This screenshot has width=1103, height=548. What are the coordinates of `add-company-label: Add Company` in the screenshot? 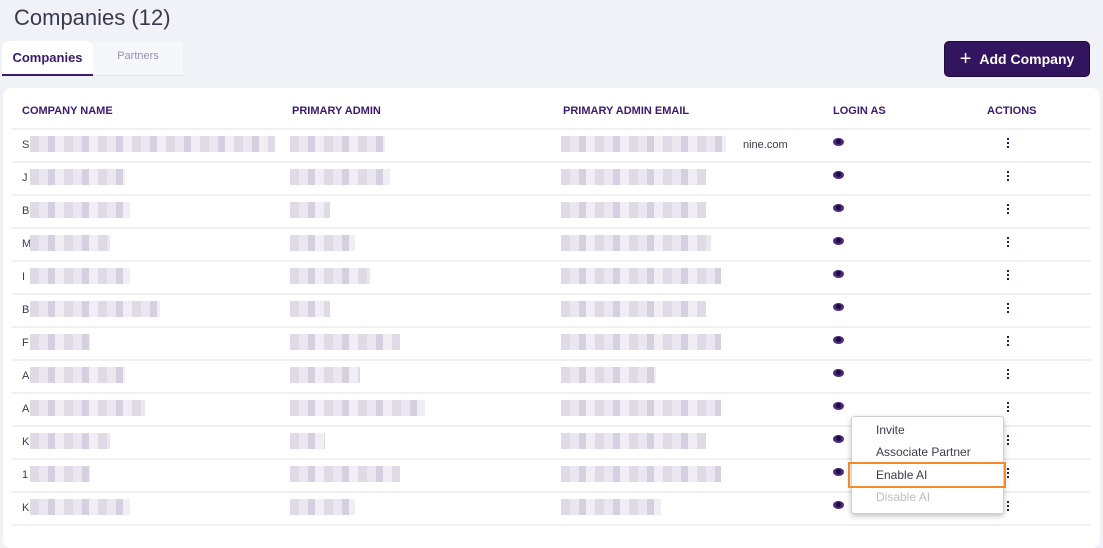 It's located at (1027, 59).